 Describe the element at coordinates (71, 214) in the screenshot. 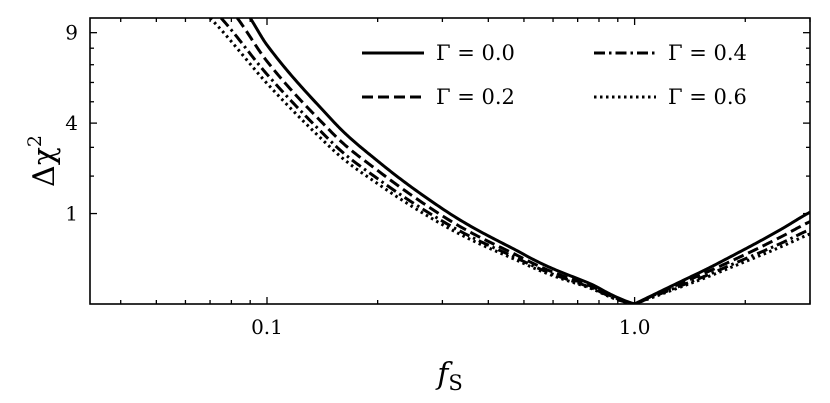

I see `y-tick-label: 1` at that location.